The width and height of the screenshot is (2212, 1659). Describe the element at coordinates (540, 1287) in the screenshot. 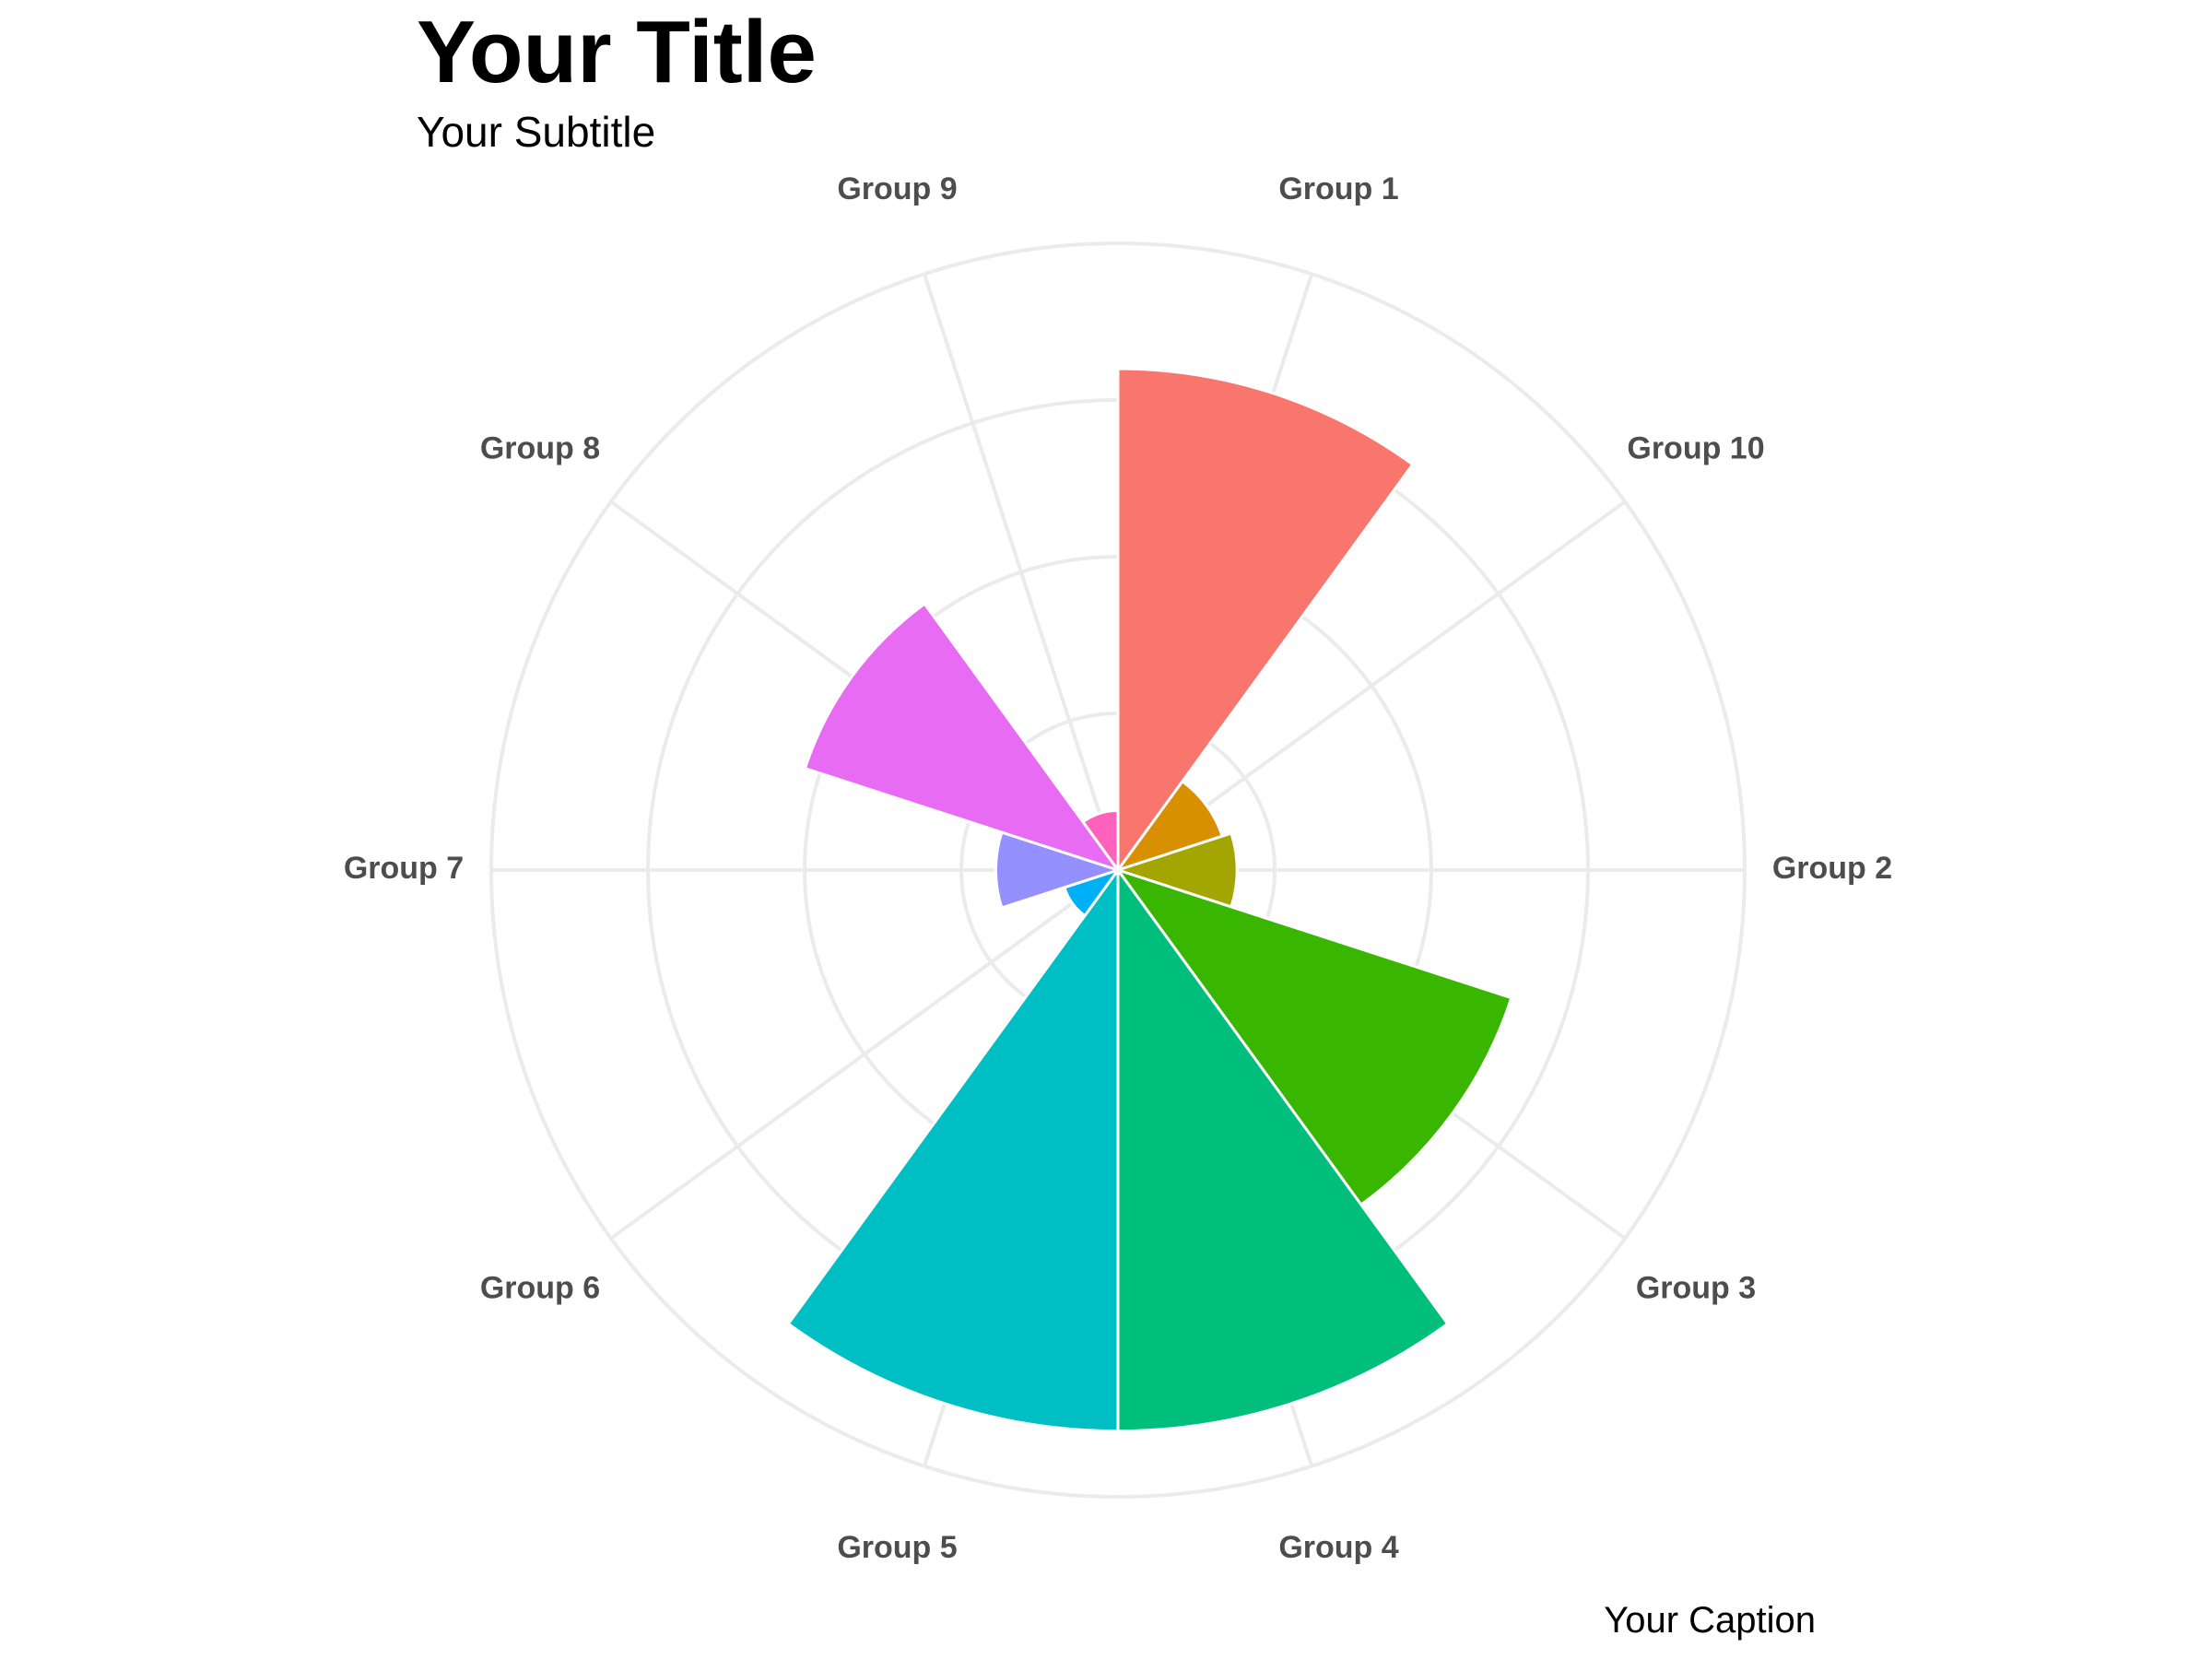

I see `category-label-group-6: Group 6` at that location.